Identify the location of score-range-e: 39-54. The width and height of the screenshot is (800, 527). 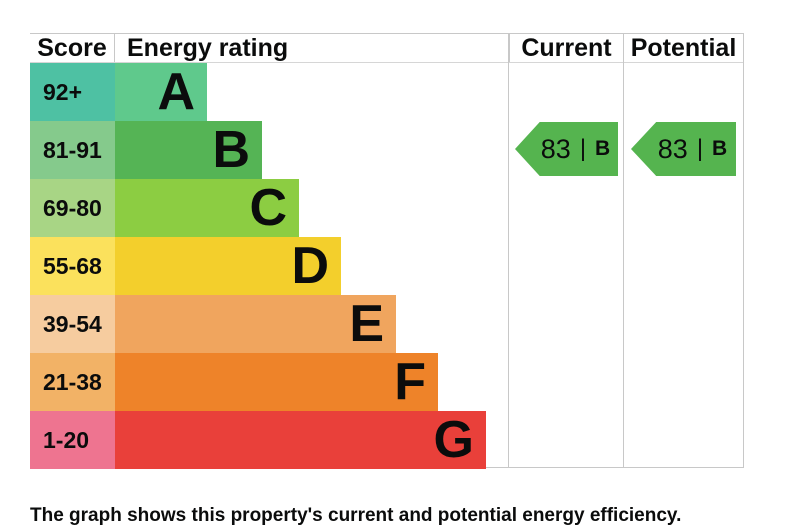
(72, 324).